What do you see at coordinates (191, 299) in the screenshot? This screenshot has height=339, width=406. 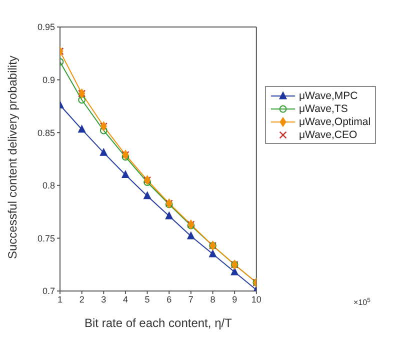 I see `x-tick-label: 7` at bounding box center [191, 299].